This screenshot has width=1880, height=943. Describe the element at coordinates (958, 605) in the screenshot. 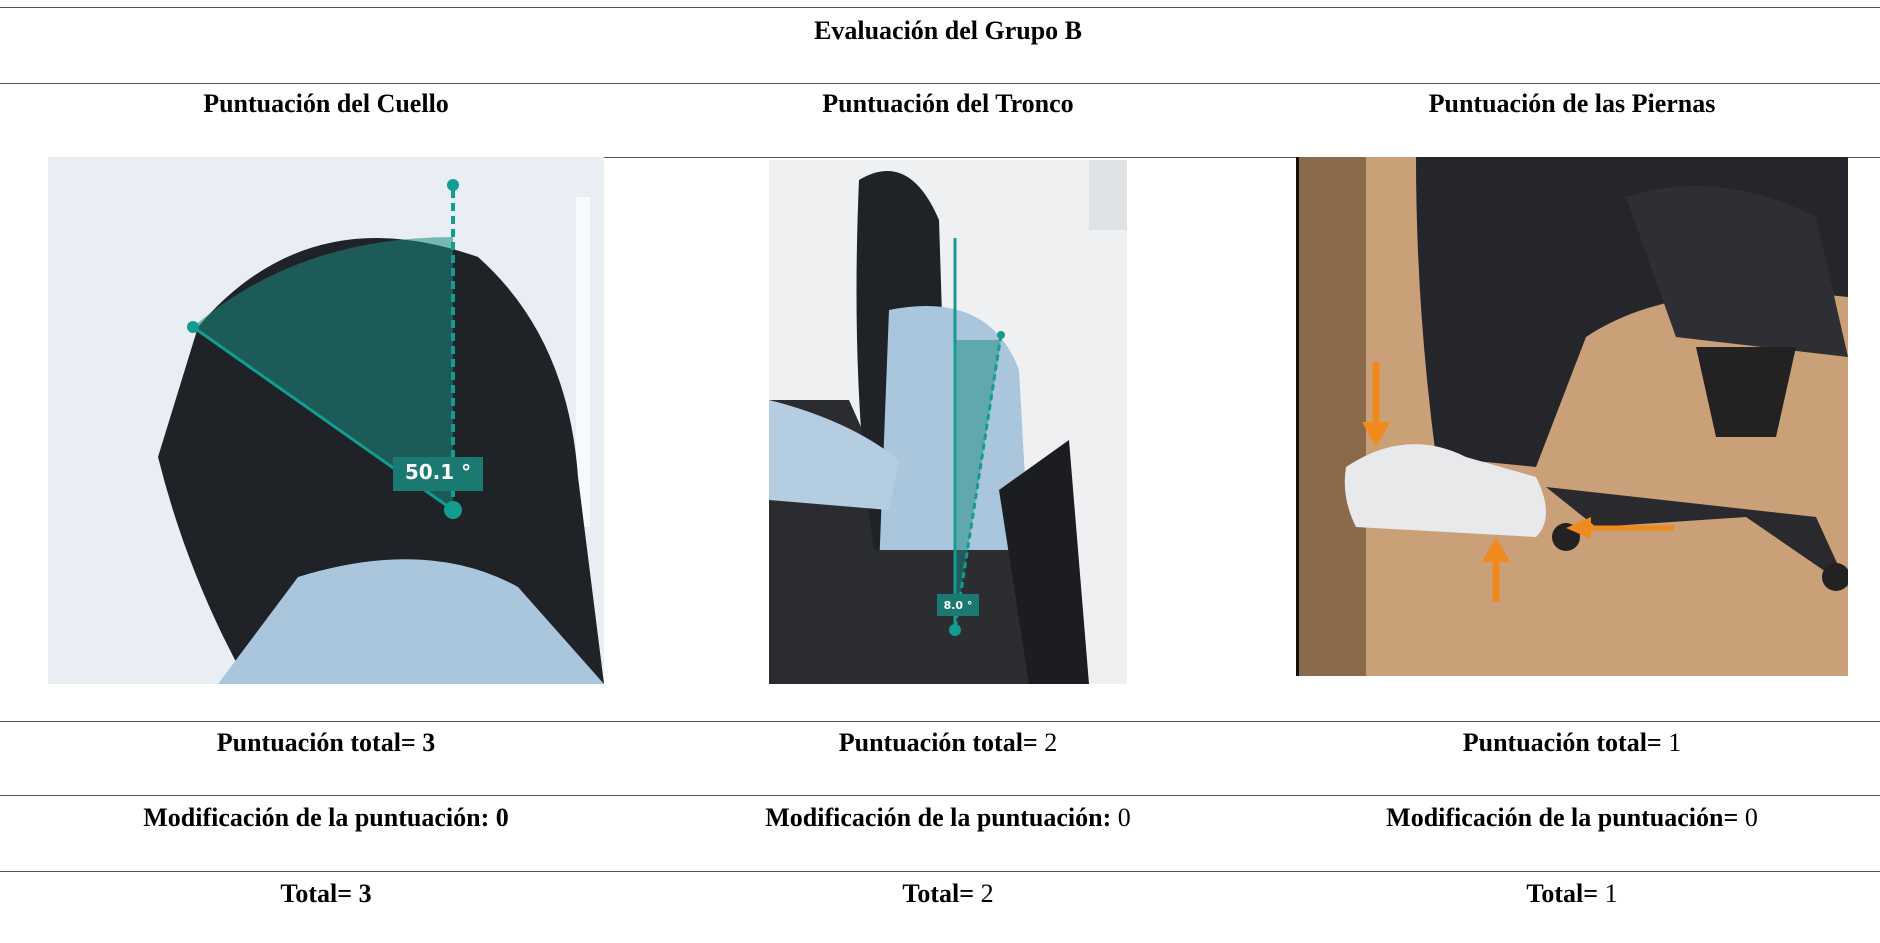

I see `angle-label: 8.0 °` at that location.